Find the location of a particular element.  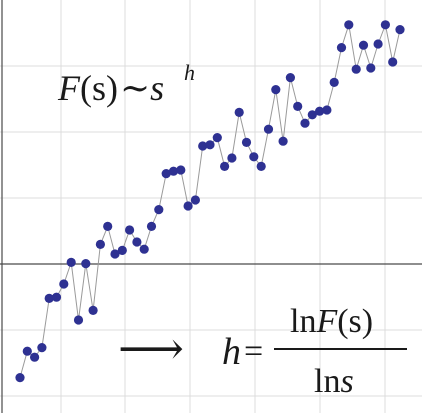

eq-base: s is located at coordinates (157, 88).